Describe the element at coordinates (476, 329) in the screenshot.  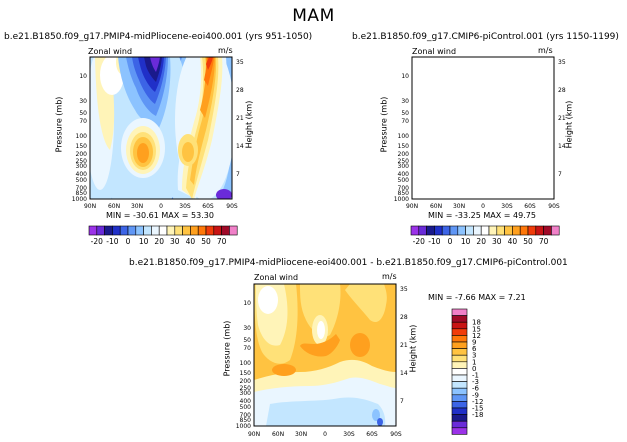
I see `colorbar-diff-label: 15` at that location.